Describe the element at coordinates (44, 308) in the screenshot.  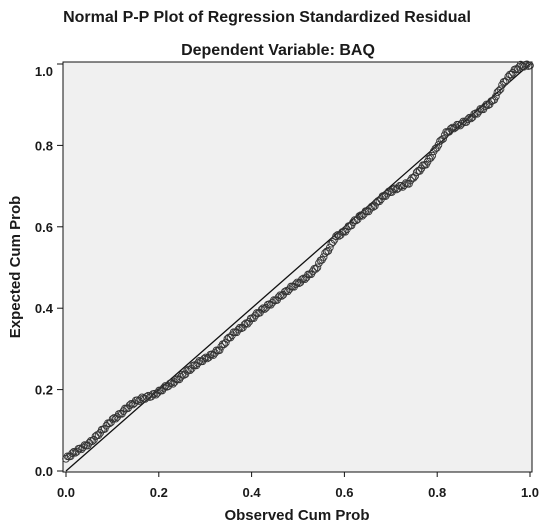
I see `y-tick-label: 0.4` at that location.